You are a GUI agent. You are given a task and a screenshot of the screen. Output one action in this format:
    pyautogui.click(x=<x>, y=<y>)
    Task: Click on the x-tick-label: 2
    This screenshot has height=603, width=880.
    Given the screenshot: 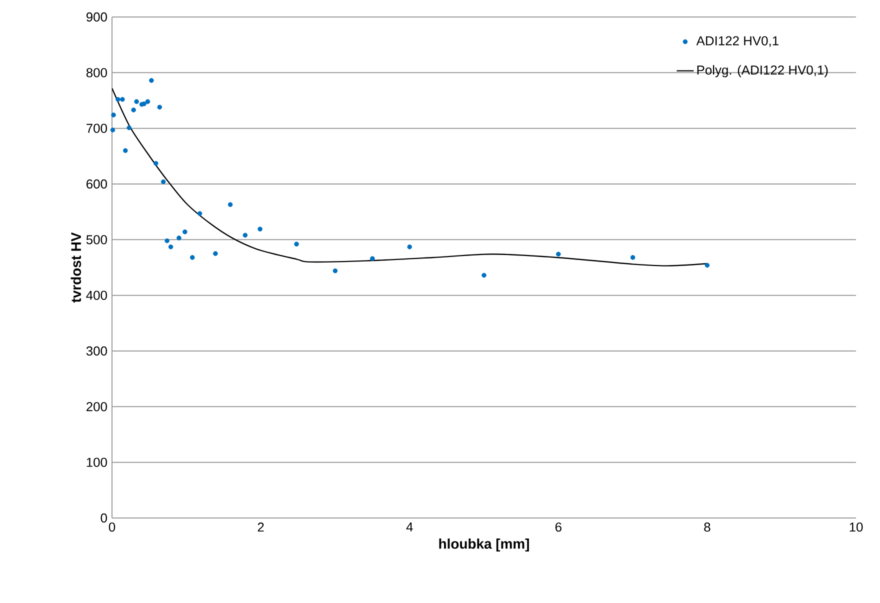 What is the action you would take?
    pyautogui.click(x=261, y=527)
    